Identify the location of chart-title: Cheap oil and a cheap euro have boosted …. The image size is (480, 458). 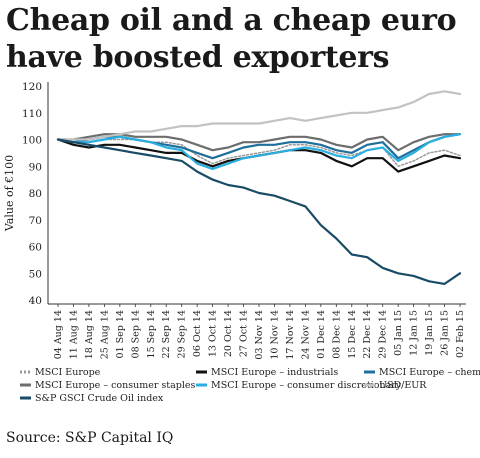
(231, 39).